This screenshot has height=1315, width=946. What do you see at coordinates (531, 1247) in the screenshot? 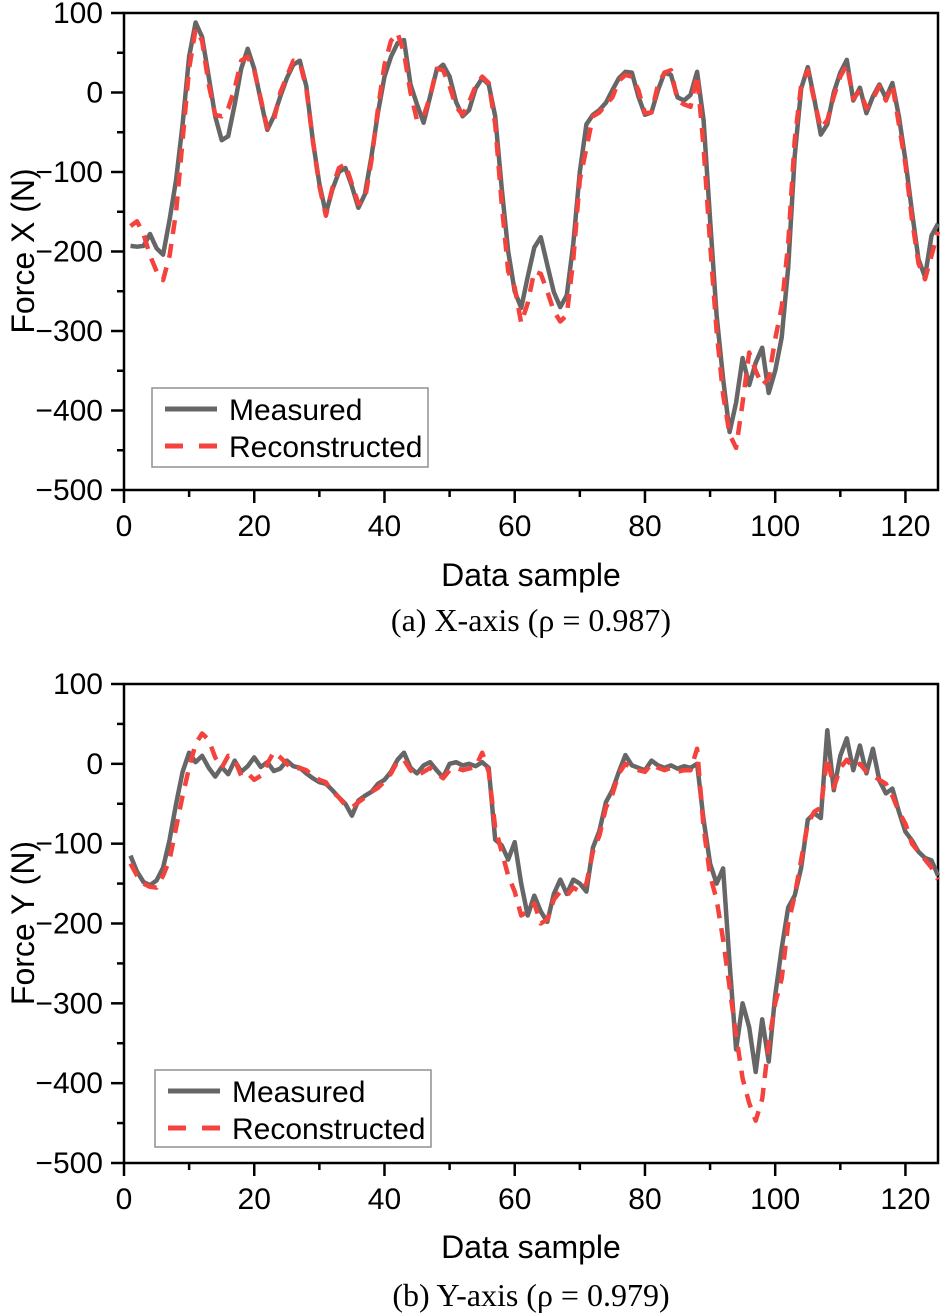
I see `force-y-x-axis-title: Data sample` at bounding box center [531, 1247].